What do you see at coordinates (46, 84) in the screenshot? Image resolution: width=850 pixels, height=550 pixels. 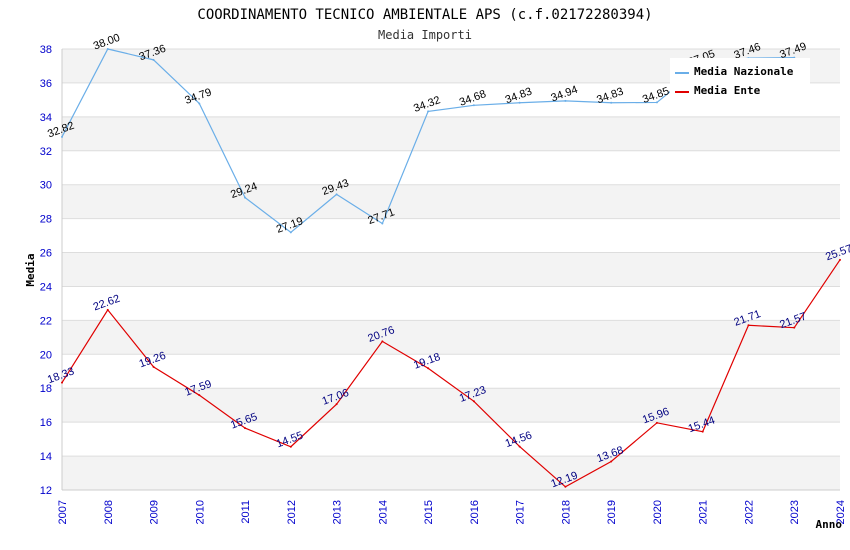 I see `y-tick-label: 36` at bounding box center [46, 84].